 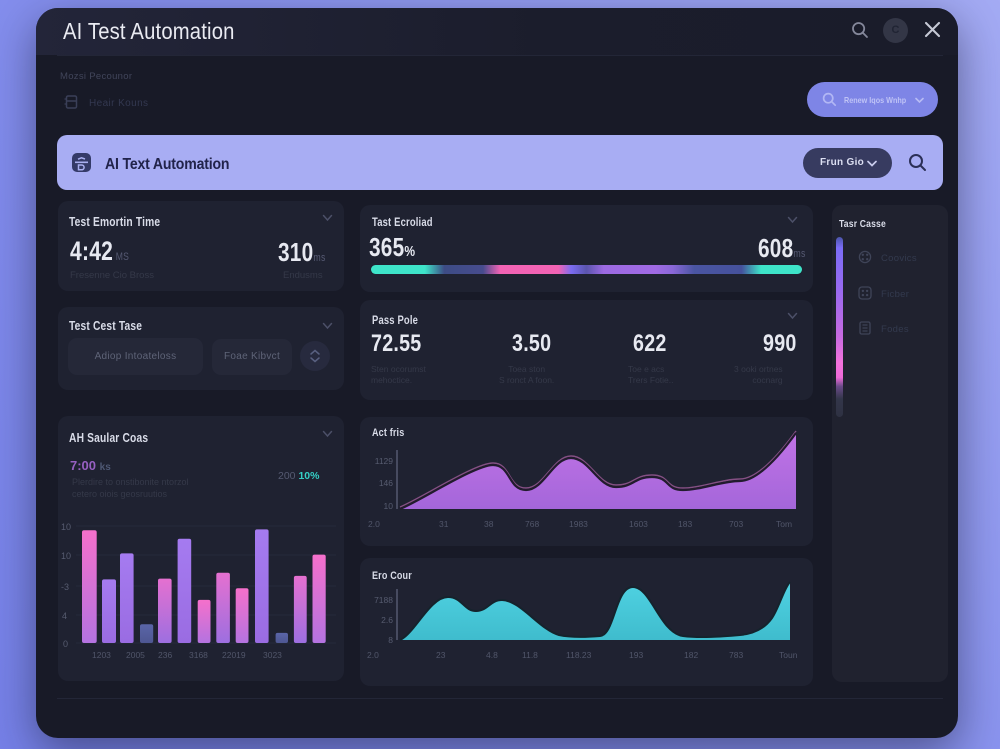 What do you see at coordinates (386, 483) in the screenshot?
I see `svg-text: 146` at bounding box center [386, 483].